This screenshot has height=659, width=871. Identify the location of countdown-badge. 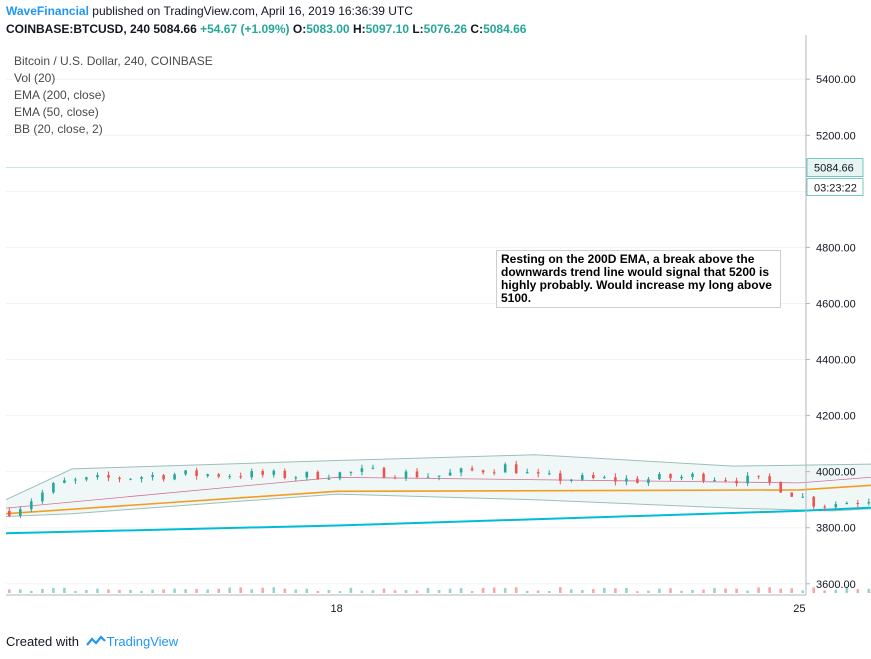
(835, 187).